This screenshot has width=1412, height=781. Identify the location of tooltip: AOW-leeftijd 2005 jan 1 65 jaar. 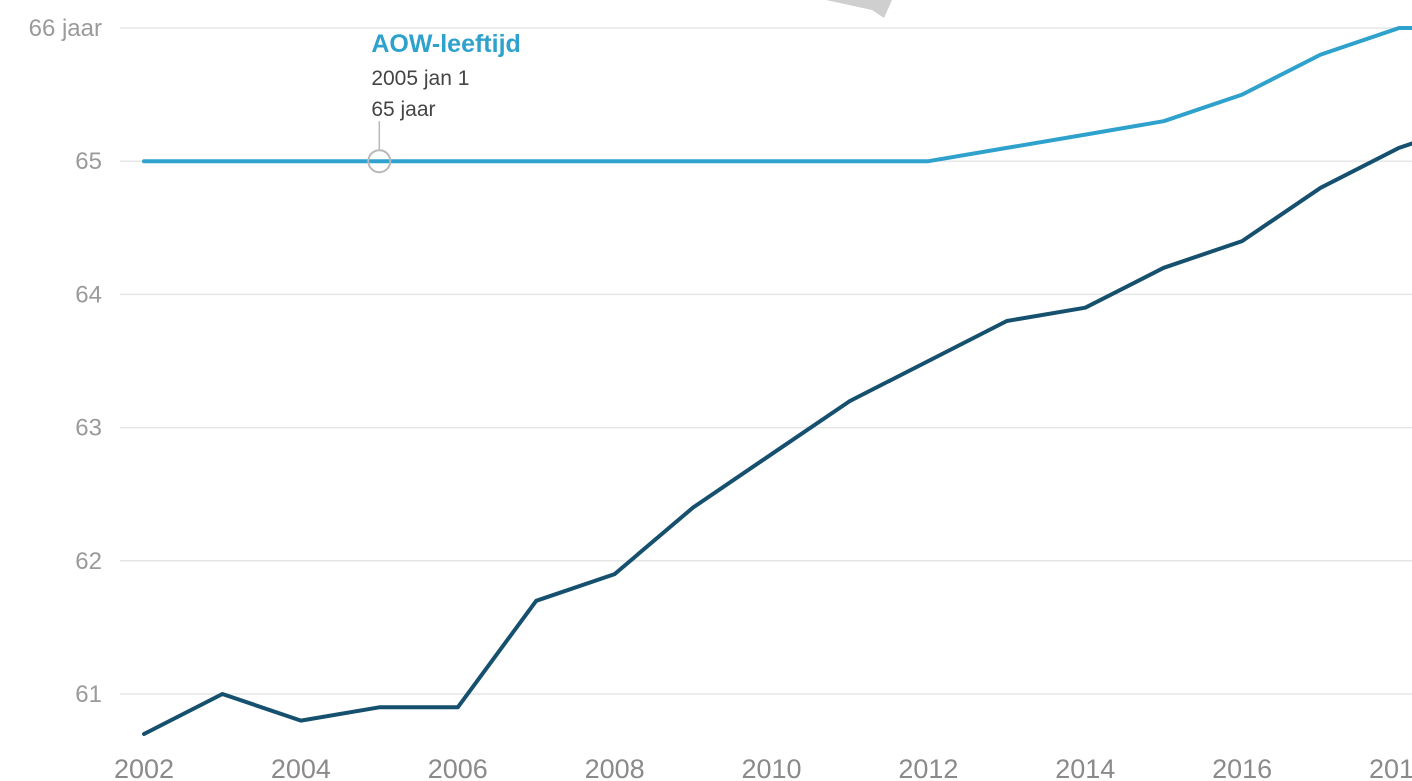
(444, 102).